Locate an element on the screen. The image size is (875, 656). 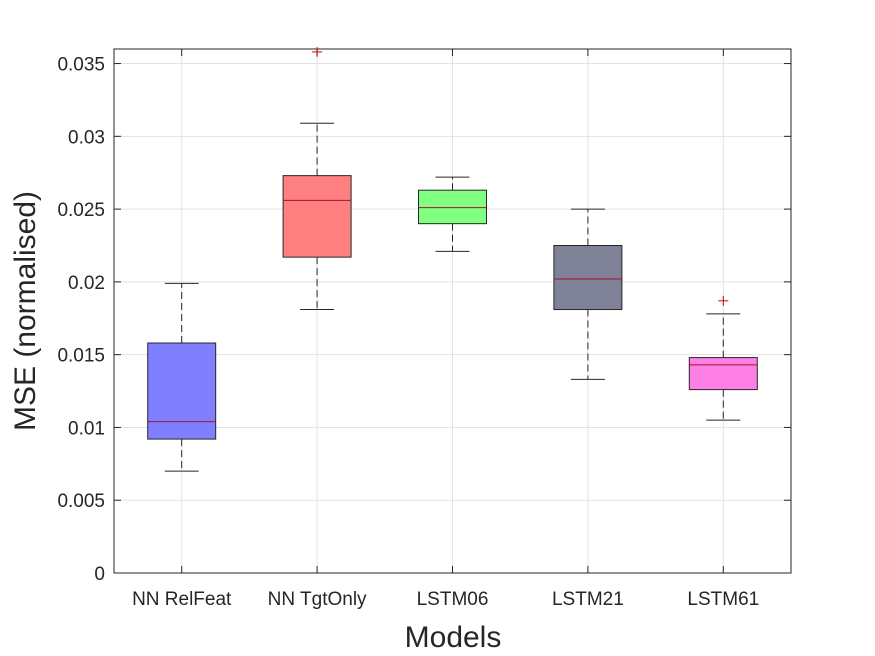
y-tick-label: 0.025 is located at coordinates (81, 210).